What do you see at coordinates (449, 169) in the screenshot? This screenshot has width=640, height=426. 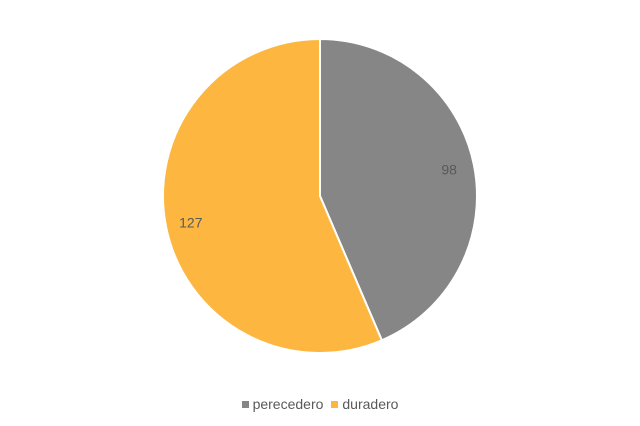 I see `data-label-perecedero: 98` at bounding box center [449, 169].